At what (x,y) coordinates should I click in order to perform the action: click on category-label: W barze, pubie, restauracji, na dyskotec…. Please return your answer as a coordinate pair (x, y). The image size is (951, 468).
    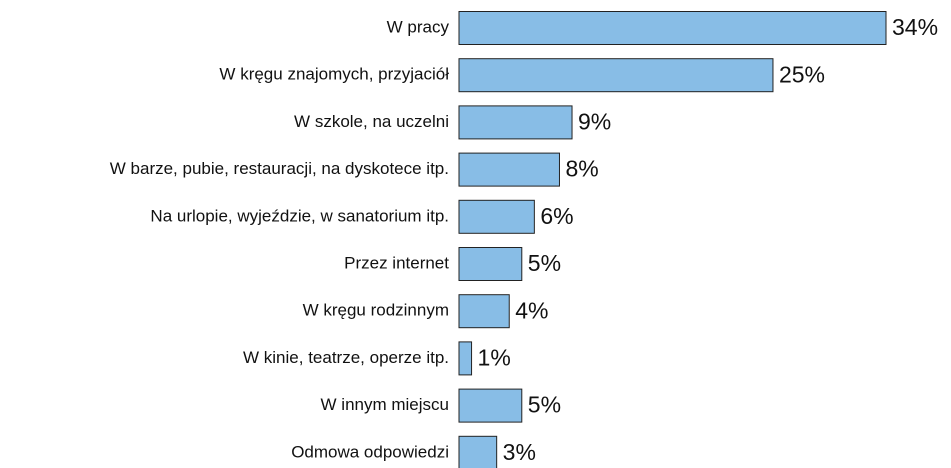
    Looking at the image, I should click on (279, 168).